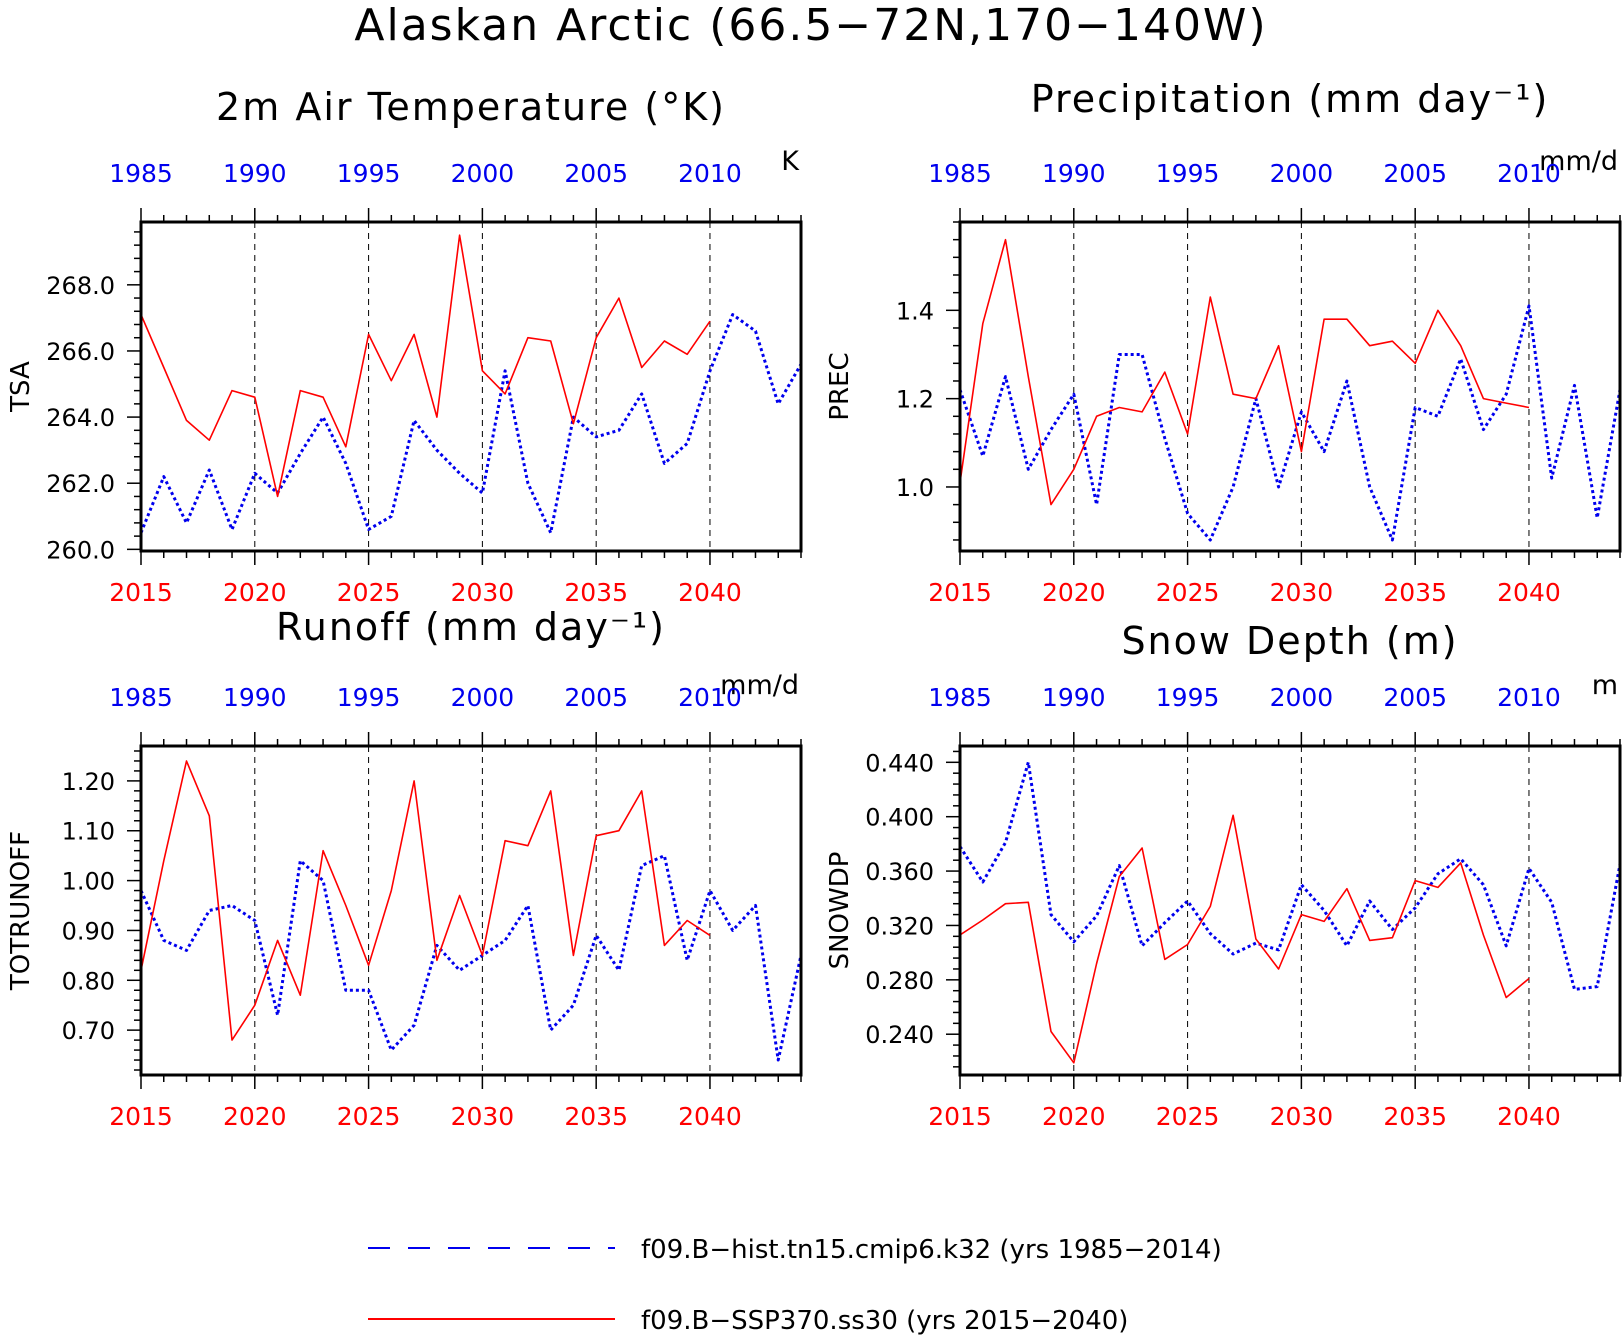  Describe the element at coordinates (471, 107) in the screenshot. I see `panel-title: 2m Air Temperature (°K)` at that location.